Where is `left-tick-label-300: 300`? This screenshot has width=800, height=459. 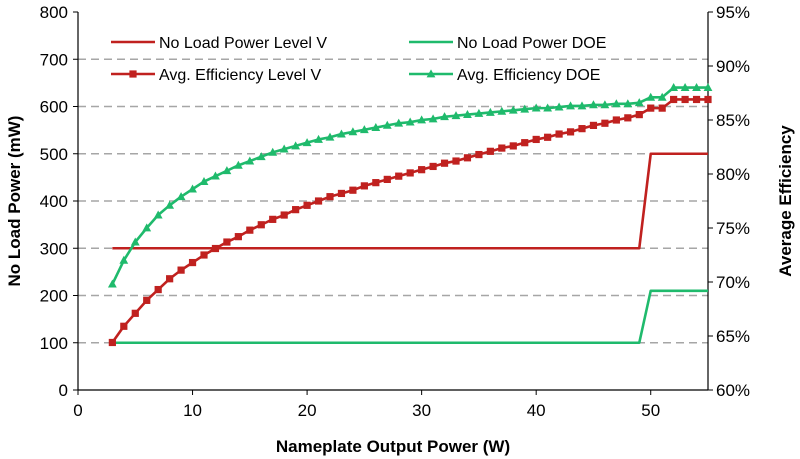
left-tick-label-300: 300 is located at coordinates (54, 248).